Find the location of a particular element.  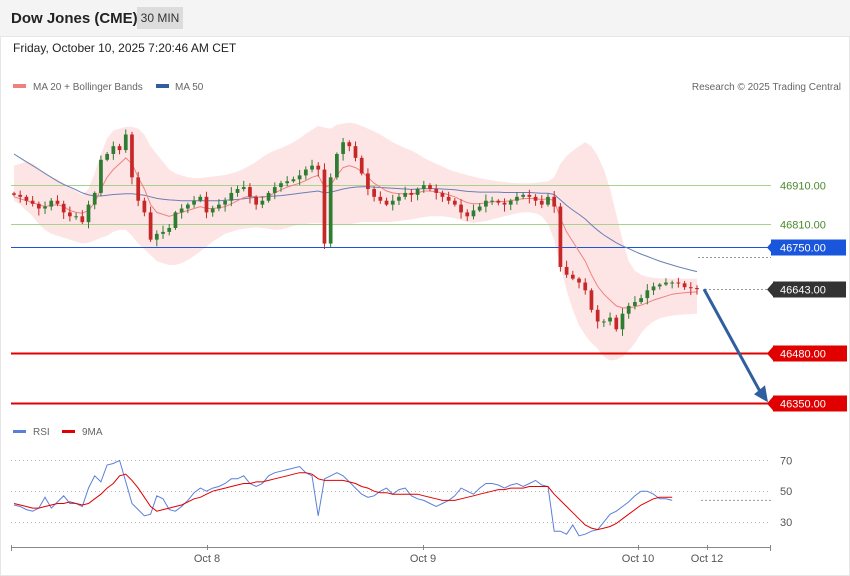

level-last-3-badge-tip is located at coordinates (770, 289).